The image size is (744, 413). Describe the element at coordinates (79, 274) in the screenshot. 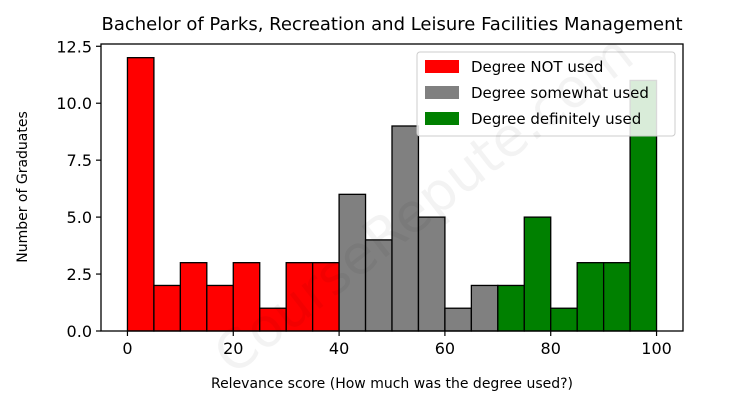

I see `y-tick-label: 2.5` at that location.